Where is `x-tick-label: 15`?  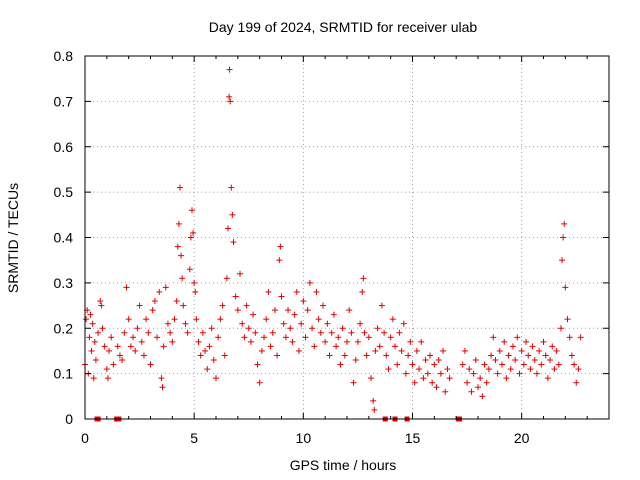
x-tick-label: 15 is located at coordinates (413, 438).